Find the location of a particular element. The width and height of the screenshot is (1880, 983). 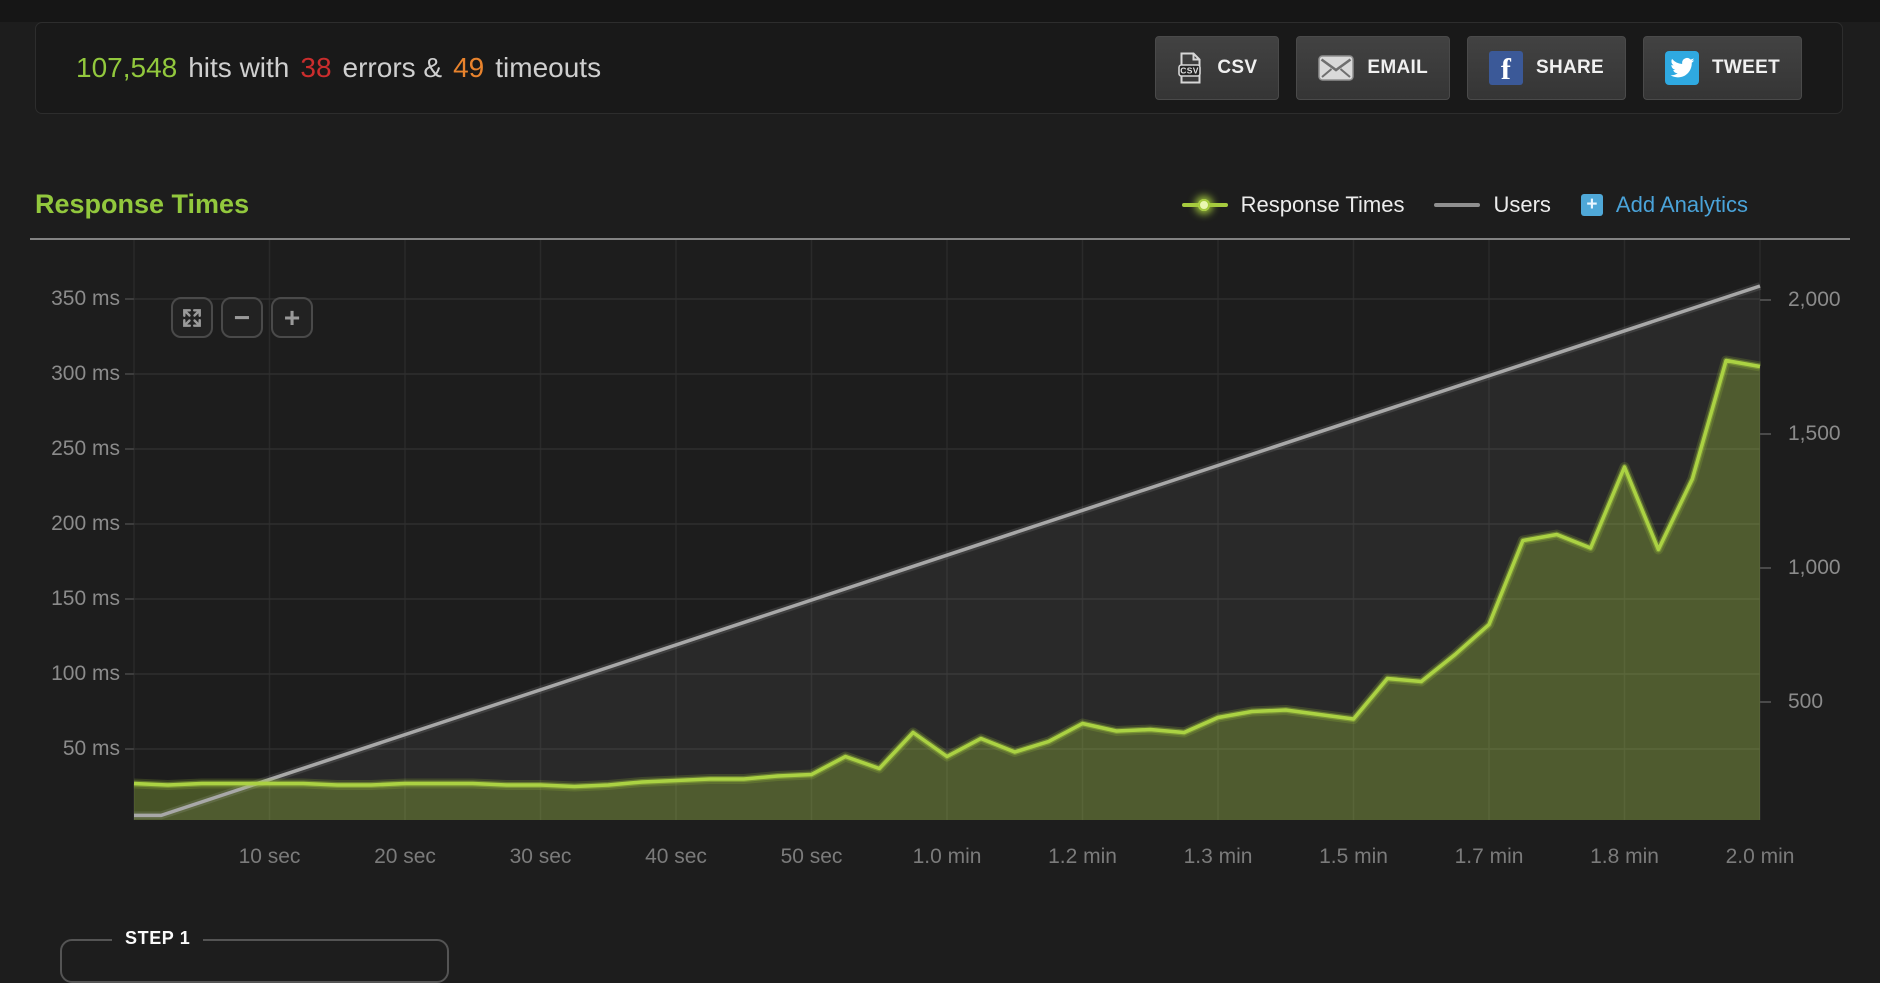

add-analytics-link: + Add Analytics is located at coordinates (1664, 205).